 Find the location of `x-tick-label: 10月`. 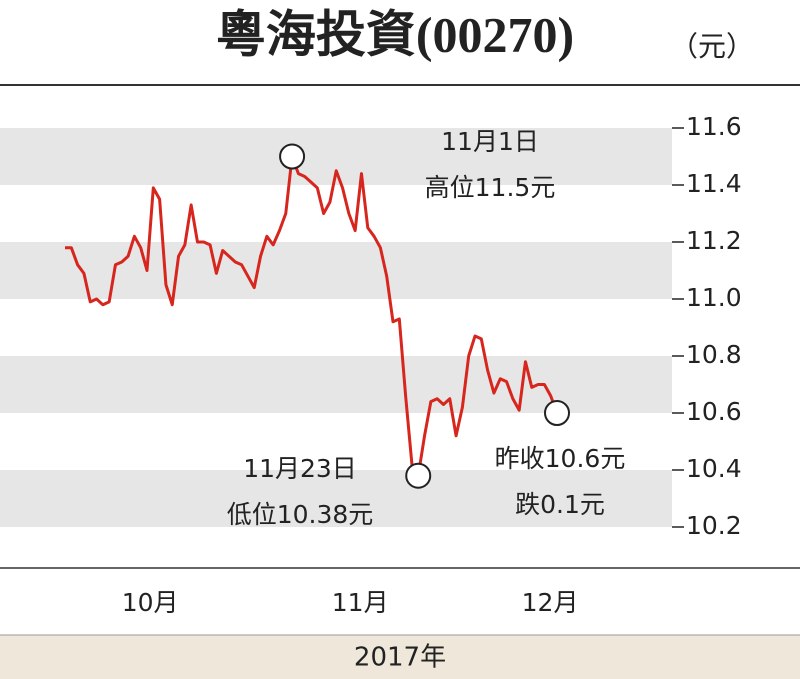

x-tick-label: 10月 is located at coordinates (150, 602).